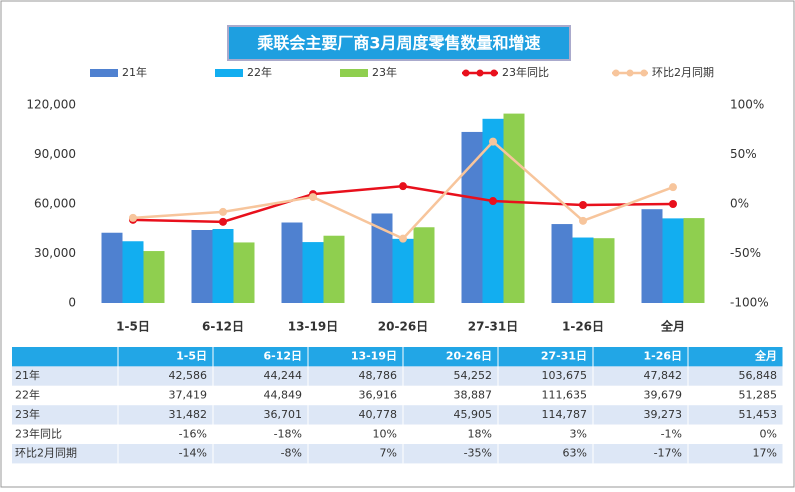 This screenshot has width=795, height=492. I want to click on table-cell: 42,586, so click(188, 375).